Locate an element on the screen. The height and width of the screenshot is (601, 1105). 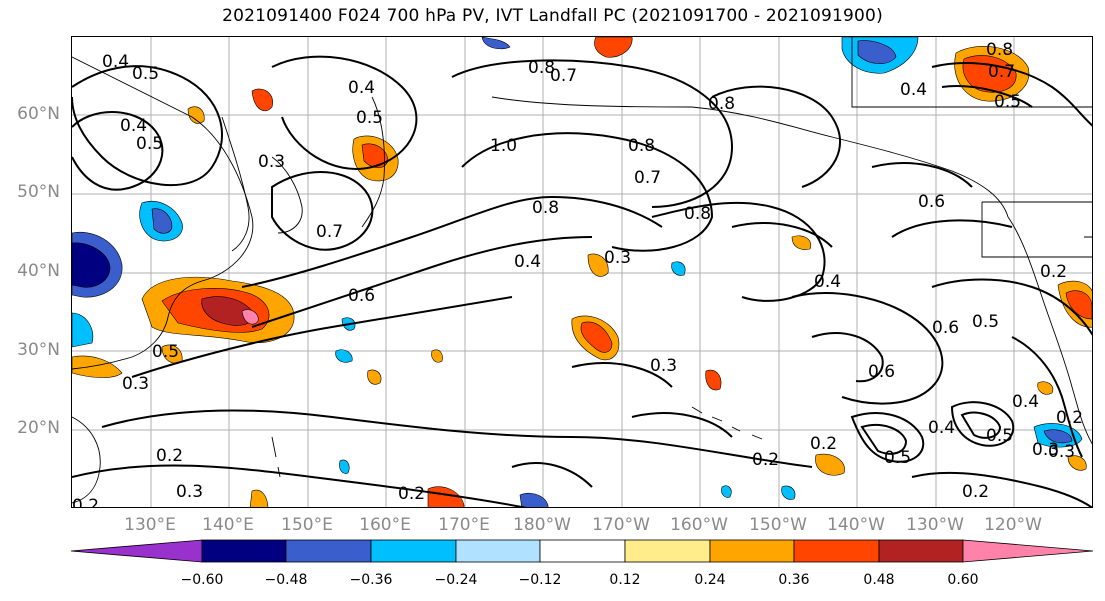
lon-label-170e: 170°E is located at coordinates (464, 525).